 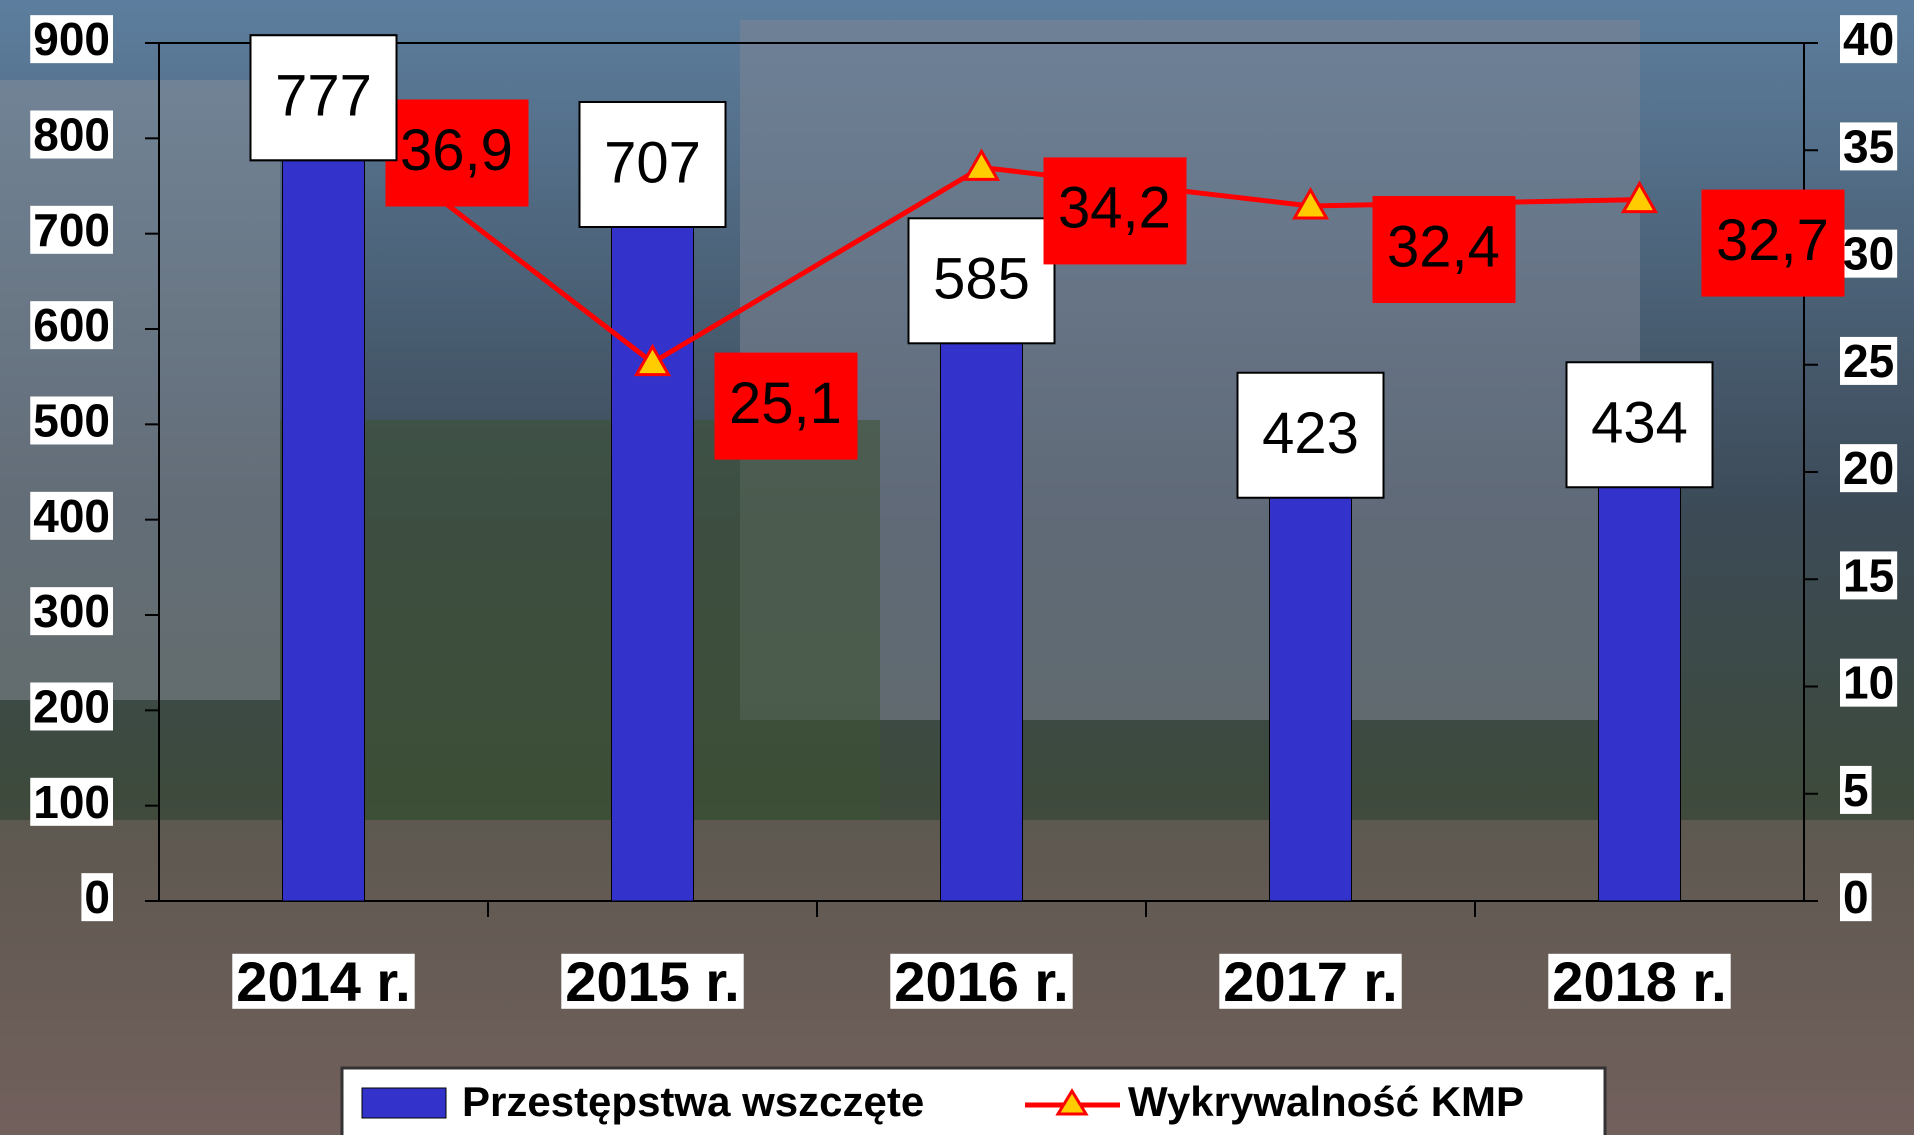 What do you see at coordinates (404, 1103) in the screenshot?
I see `legend-swatch` at bounding box center [404, 1103].